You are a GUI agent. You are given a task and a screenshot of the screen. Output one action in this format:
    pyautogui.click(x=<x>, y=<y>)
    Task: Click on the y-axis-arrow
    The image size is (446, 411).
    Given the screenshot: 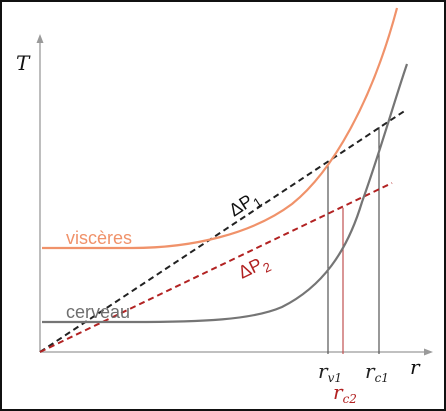 What is the action you would take?
    pyautogui.click(x=40, y=38)
    